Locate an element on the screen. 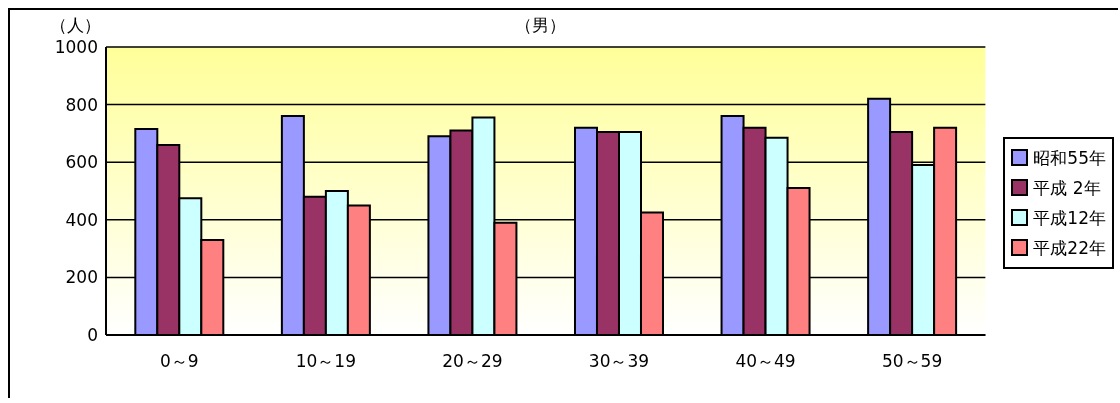 The width and height of the screenshot is (1120, 403). legend-label: 平成22年 is located at coordinates (1069, 248).